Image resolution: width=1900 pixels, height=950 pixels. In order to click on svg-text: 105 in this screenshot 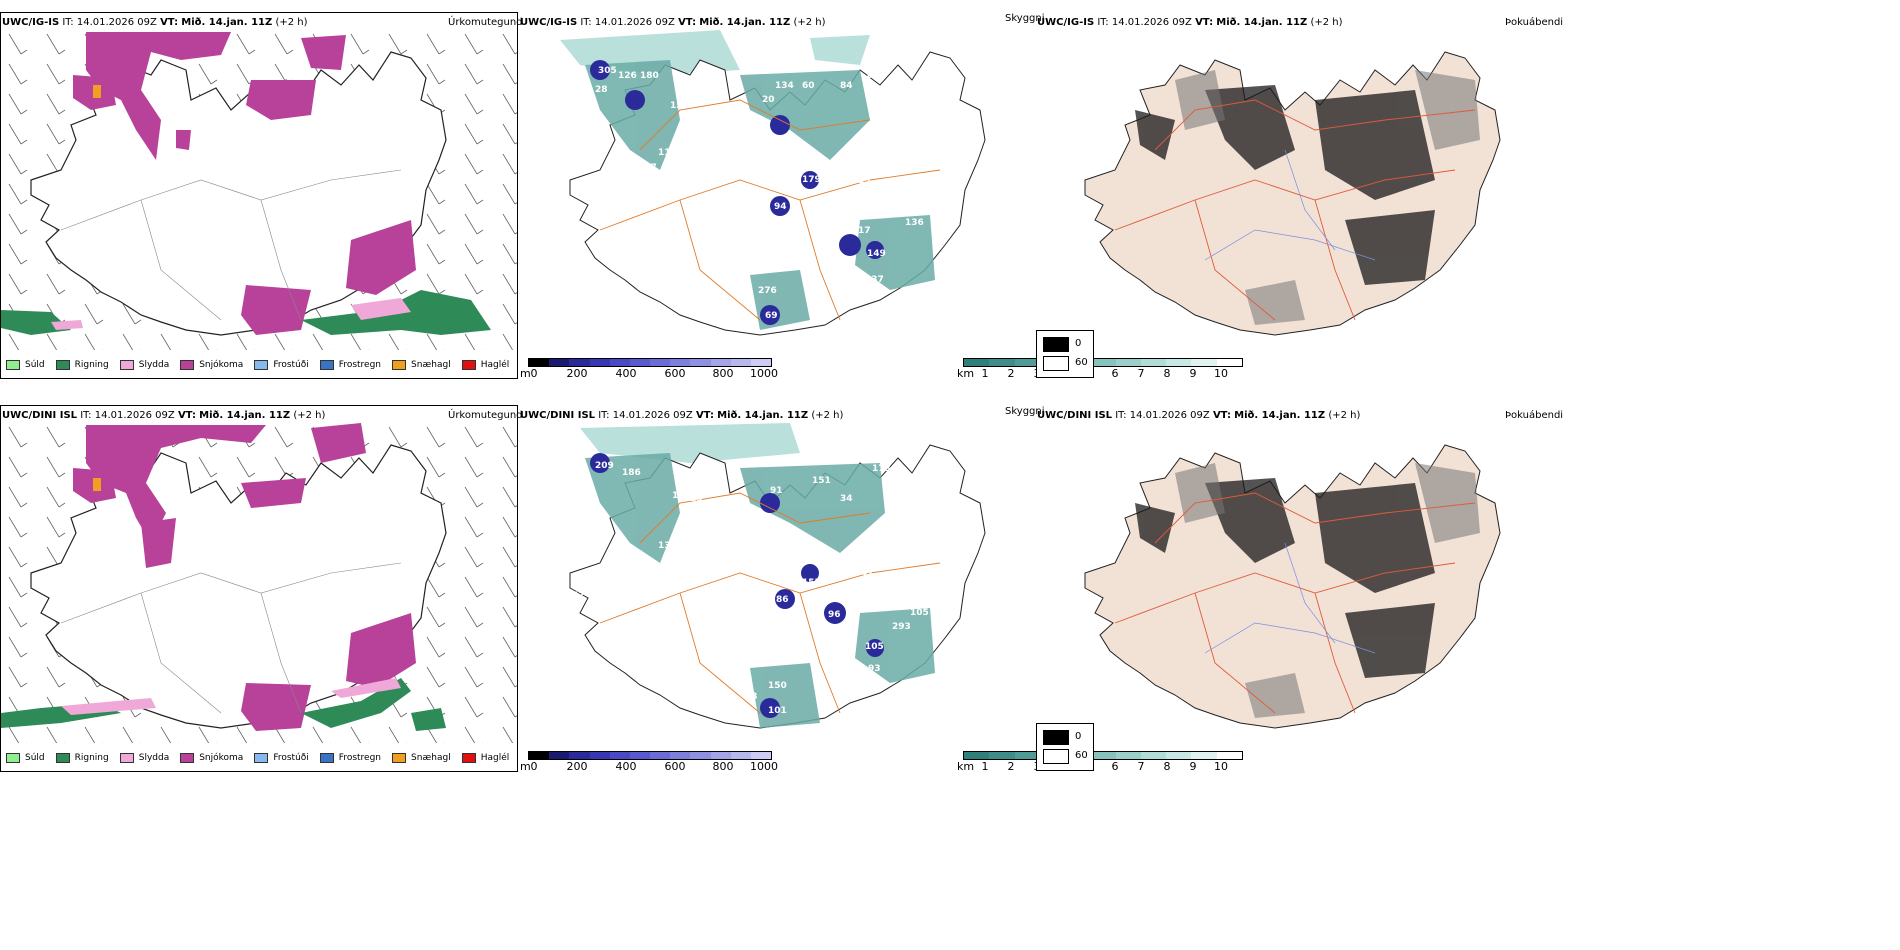, I will do `click(874, 647)`.